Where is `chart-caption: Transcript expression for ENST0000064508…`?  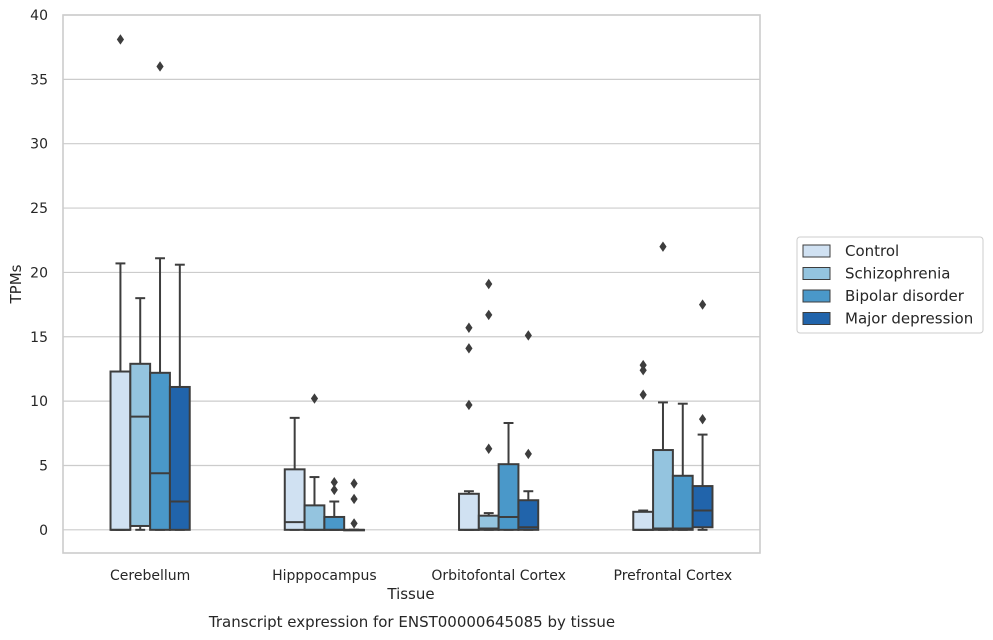 chart-caption: Transcript expression for ENST0000064508… is located at coordinates (411, 622).